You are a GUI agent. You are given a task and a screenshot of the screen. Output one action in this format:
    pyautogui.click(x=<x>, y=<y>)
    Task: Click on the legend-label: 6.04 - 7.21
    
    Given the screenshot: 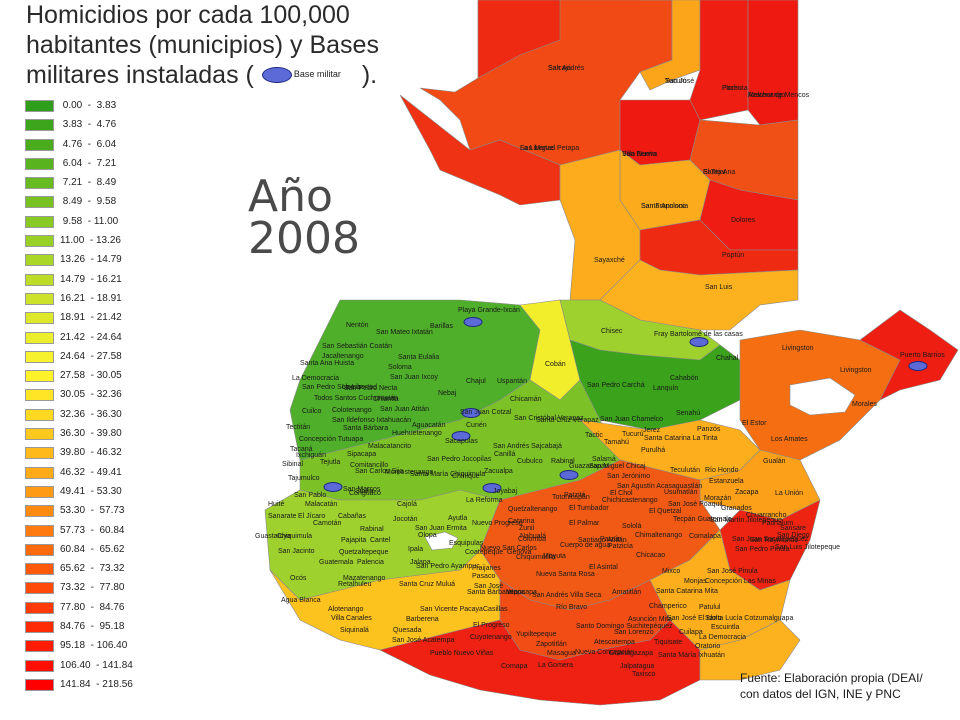 What is the action you would take?
    pyautogui.click(x=88, y=163)
    